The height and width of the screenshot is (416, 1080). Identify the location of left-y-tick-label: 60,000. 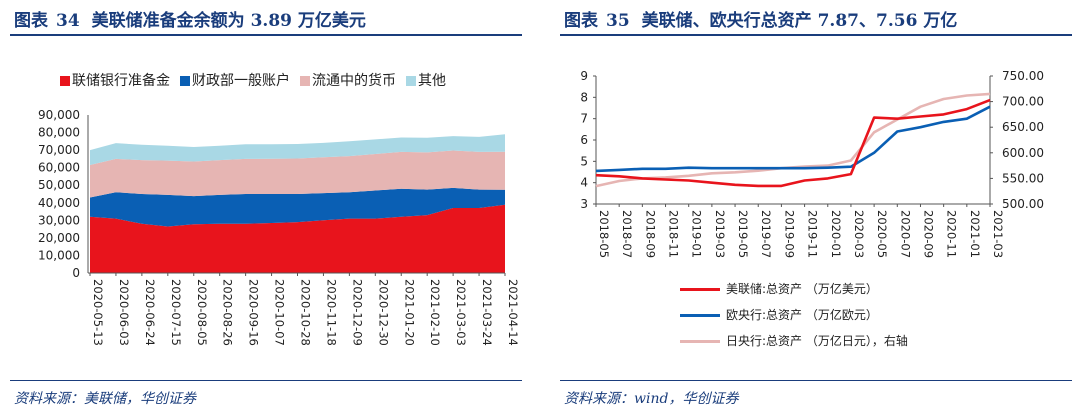
(59, 168).